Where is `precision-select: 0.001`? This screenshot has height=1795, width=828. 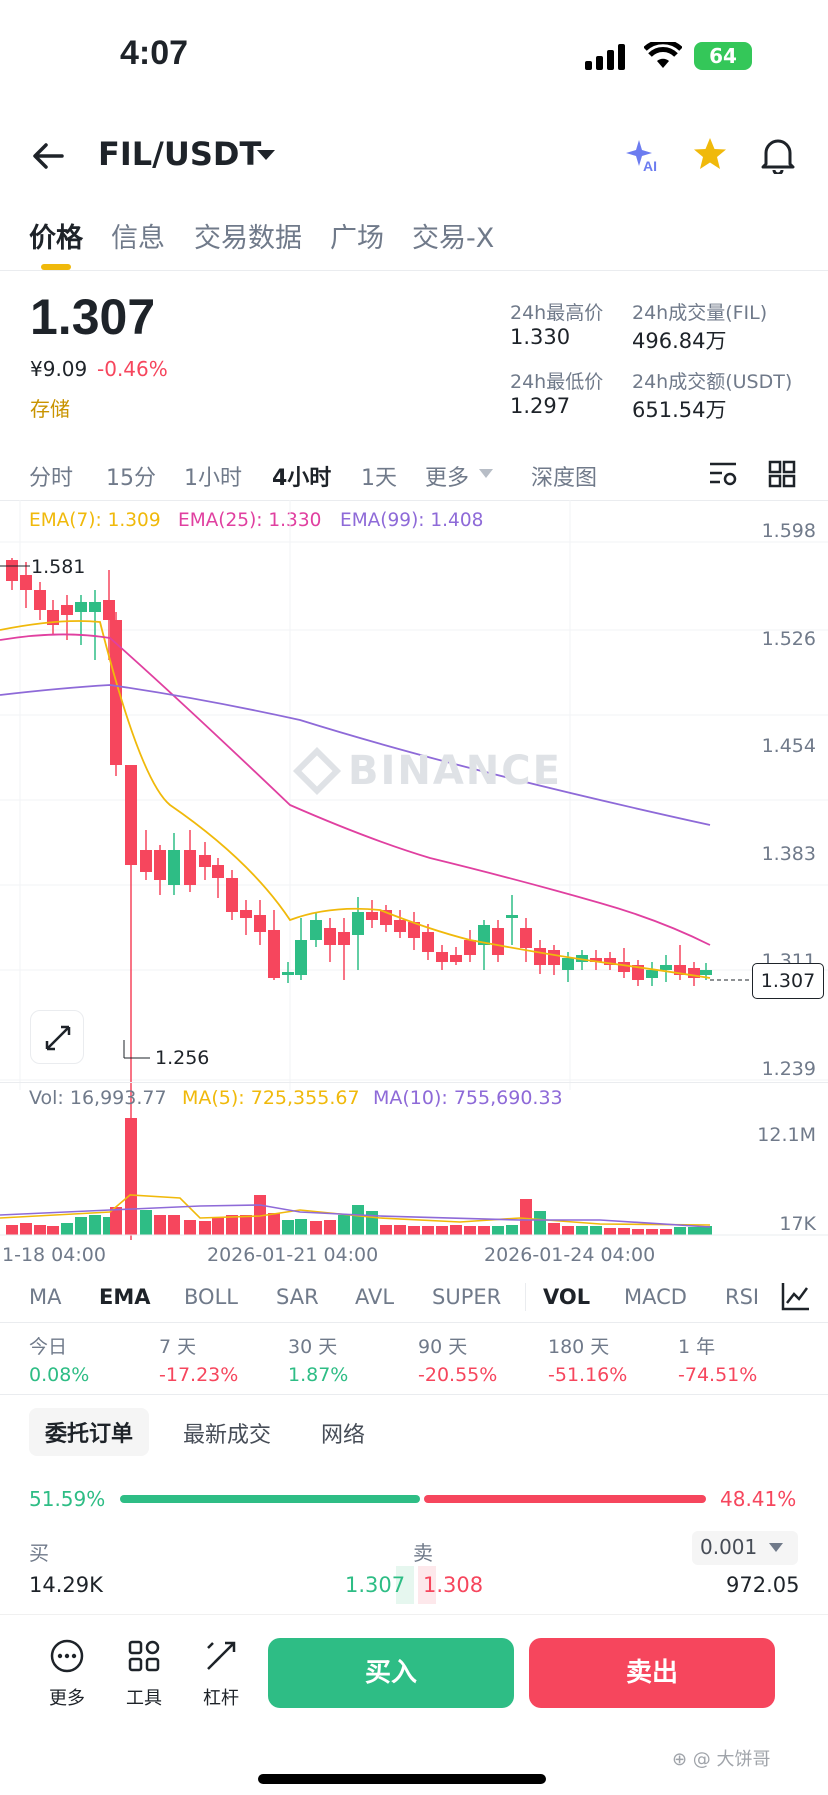 precision-select: 0.001 is located at coordinates (745, 1548).